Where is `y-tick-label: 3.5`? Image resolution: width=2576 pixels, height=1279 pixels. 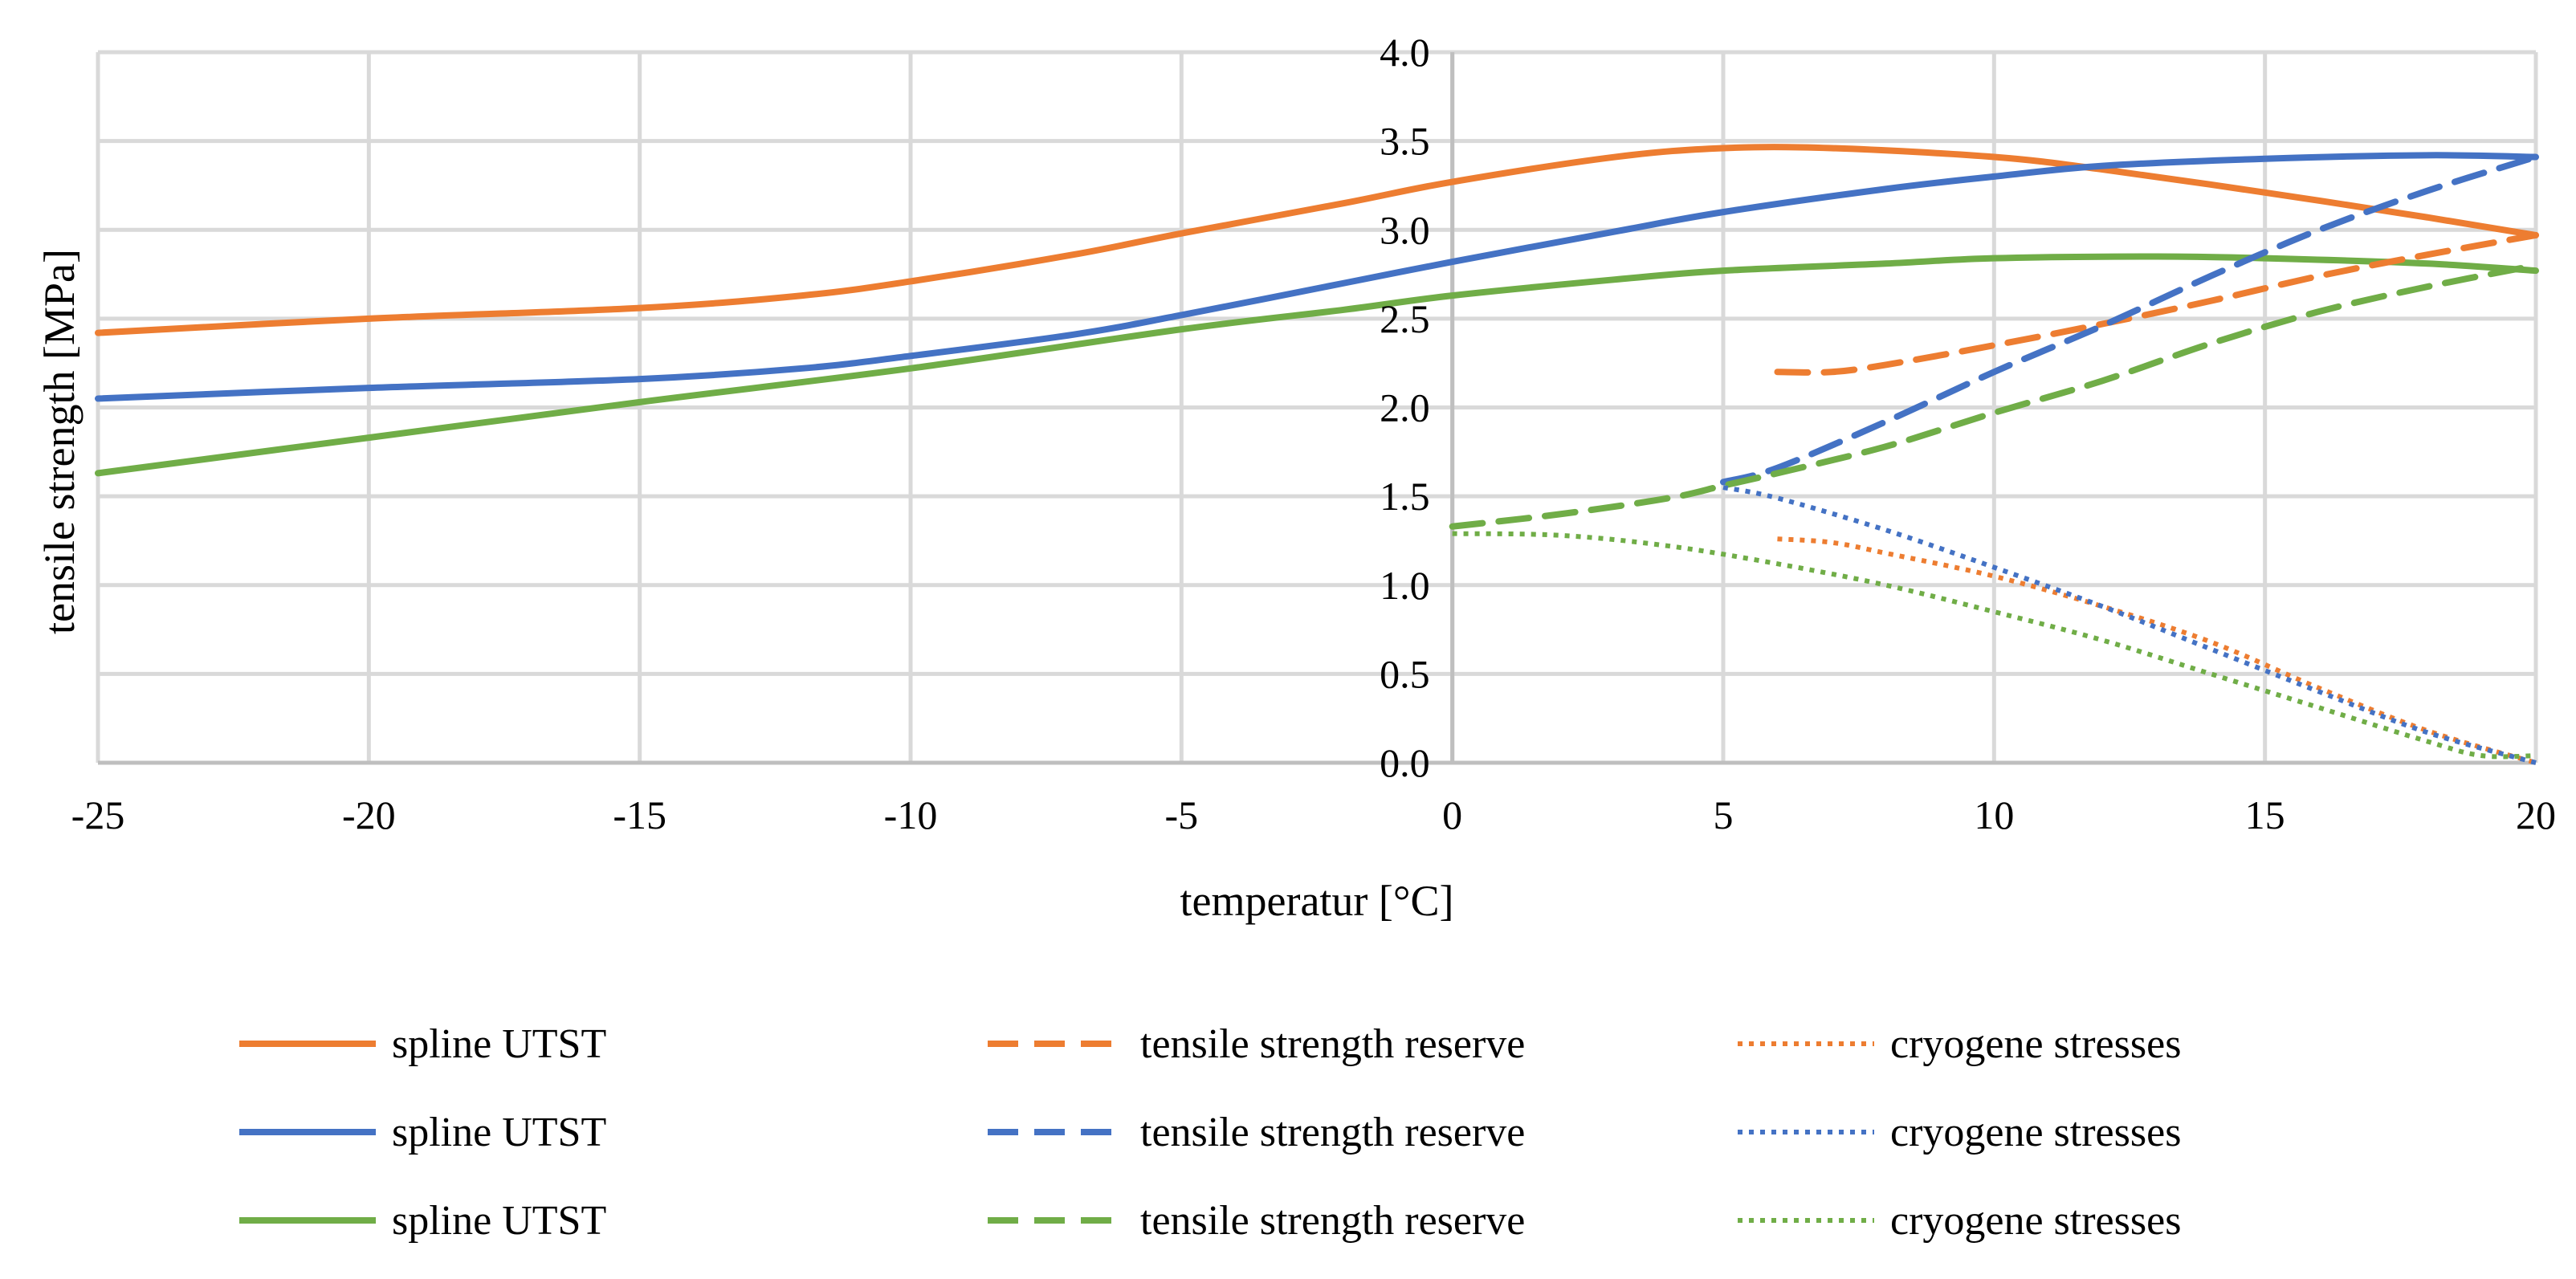 y-tick-label: 3.5 is located at coordinates (1405, 142).